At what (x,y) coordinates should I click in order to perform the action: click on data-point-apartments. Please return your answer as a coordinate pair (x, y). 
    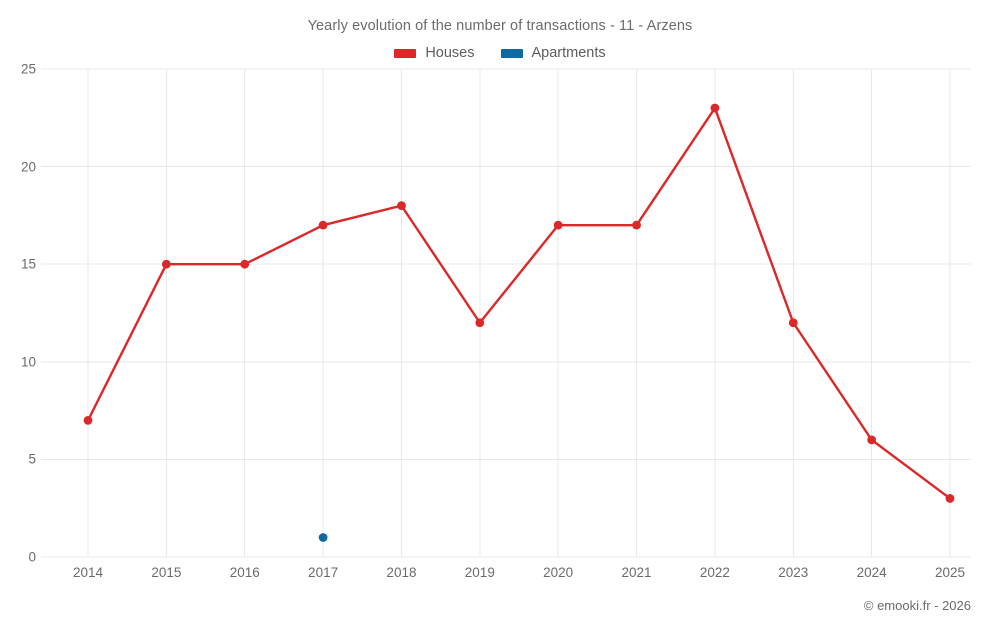
    Looking at the image, I should click on (323, 537).